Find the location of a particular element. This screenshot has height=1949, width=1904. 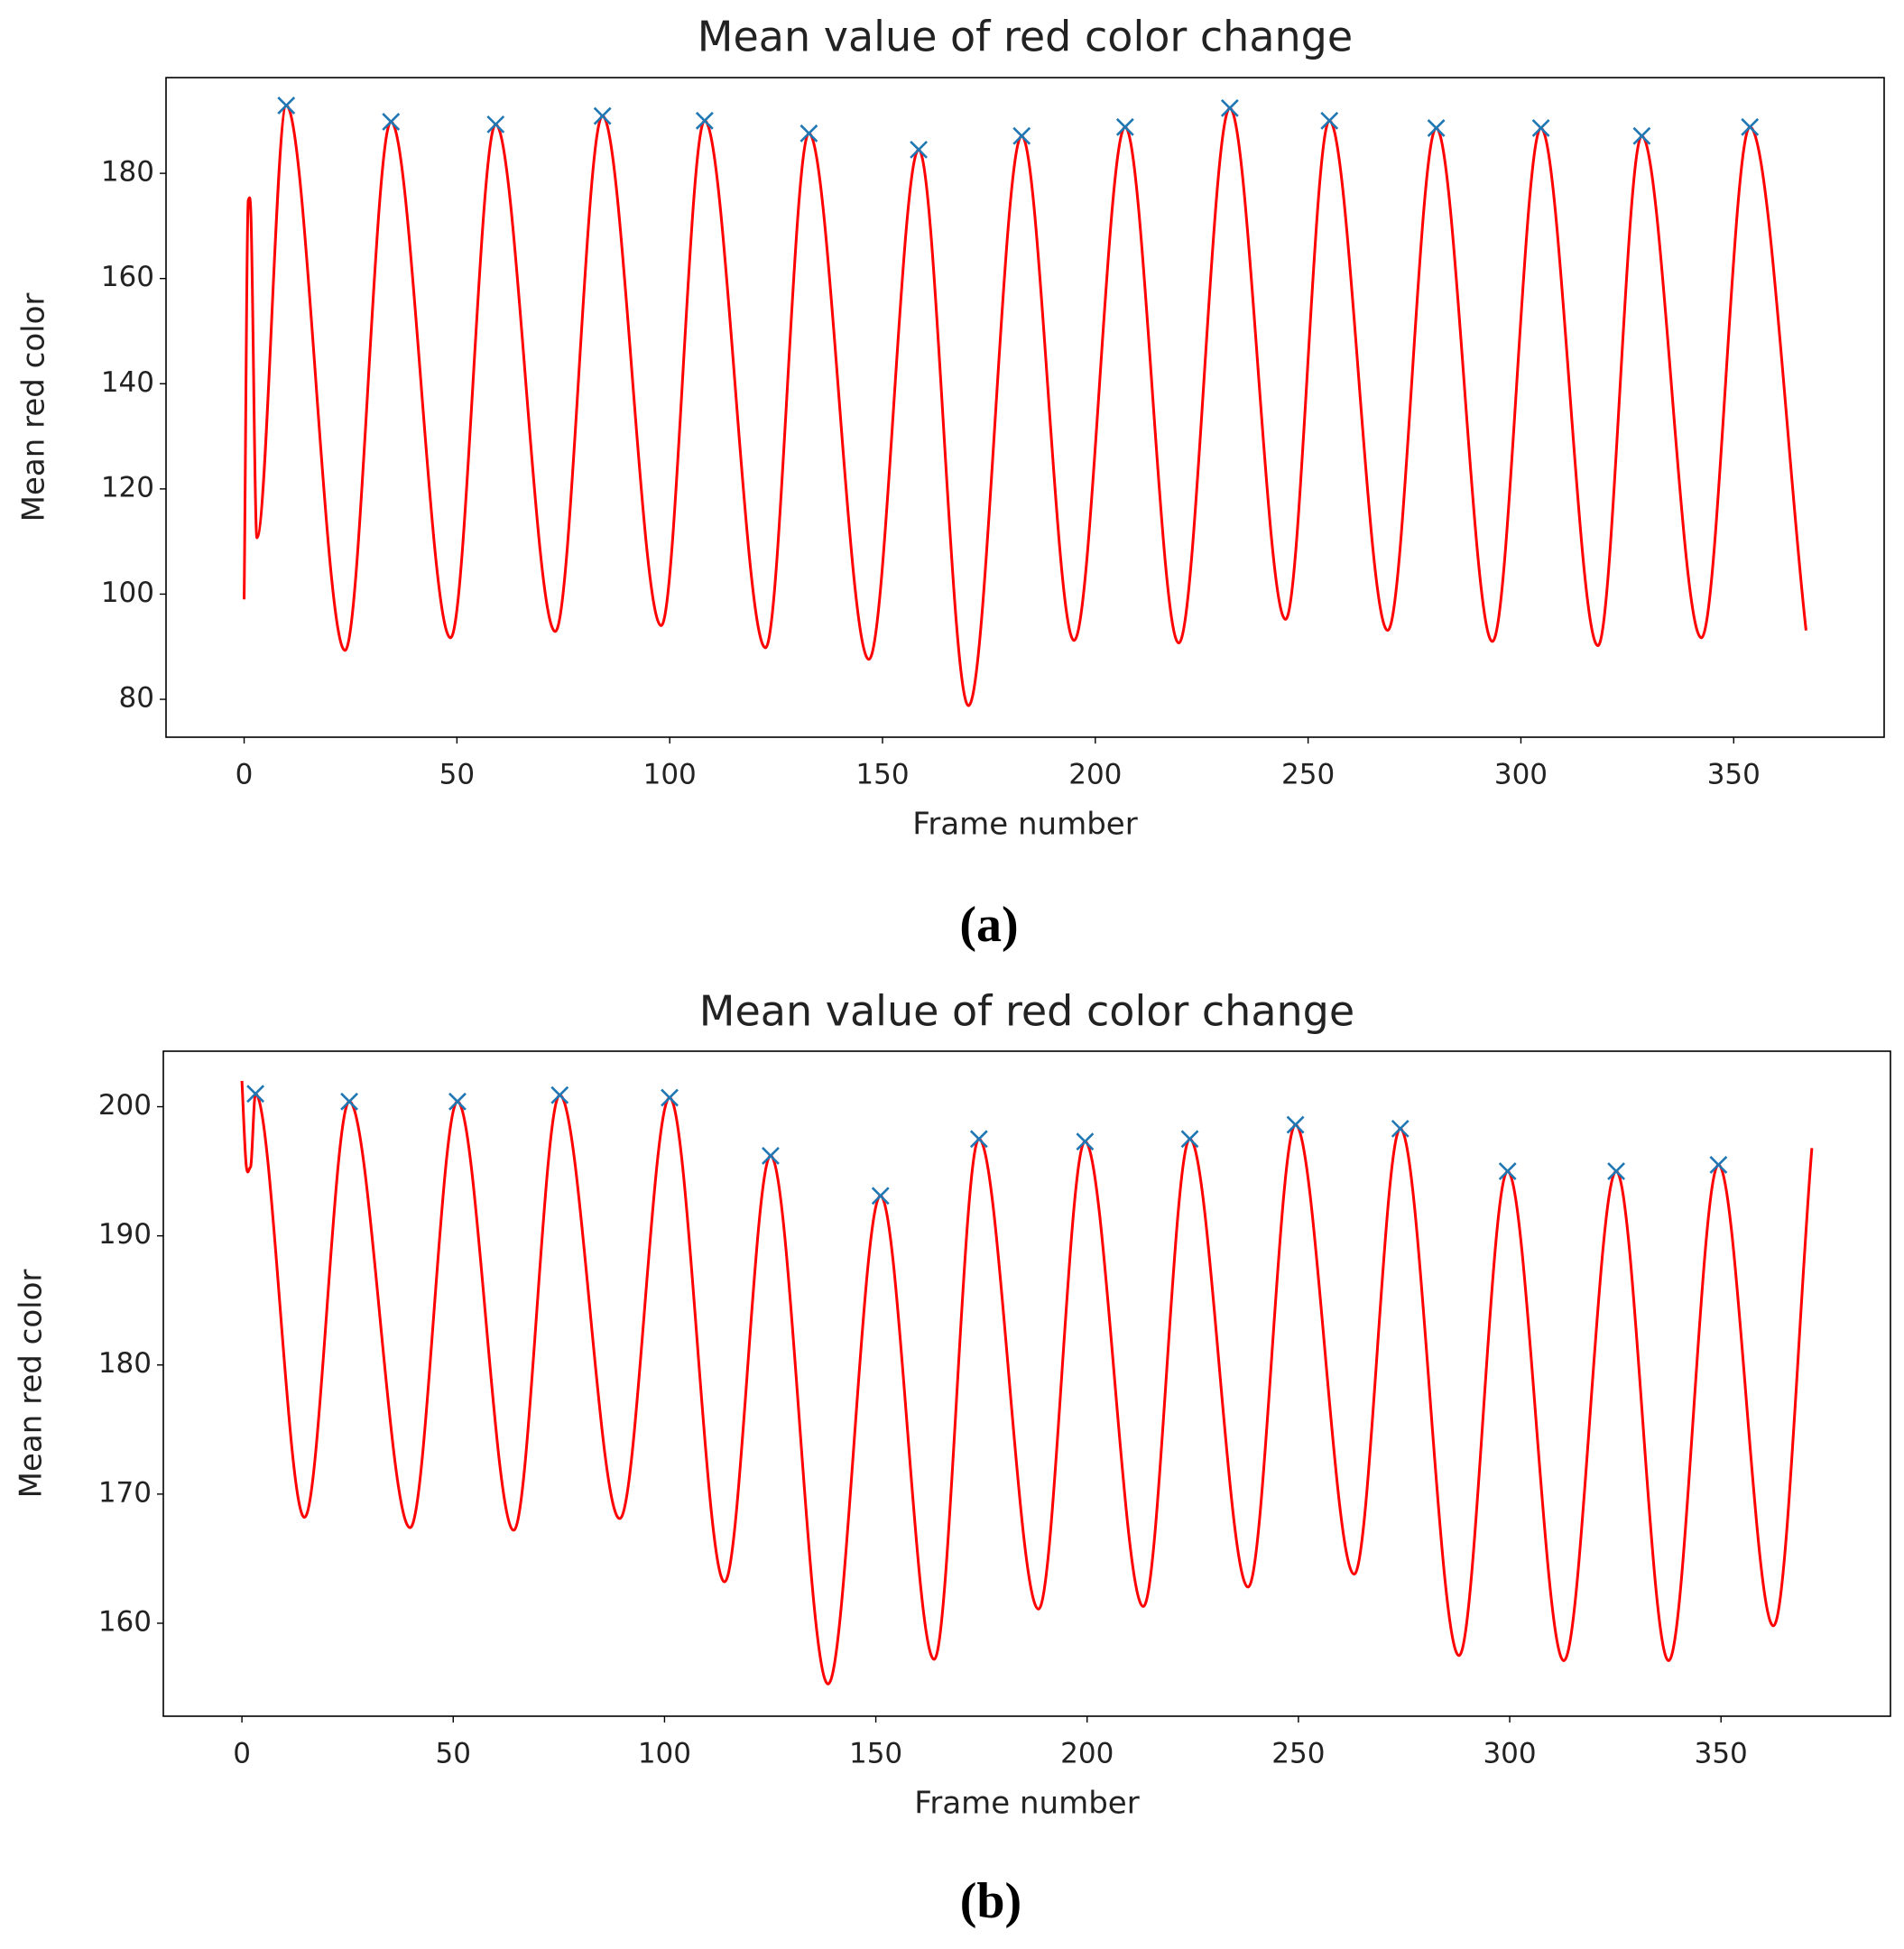

panel-label: (a) is located at coordinates (988, 925).